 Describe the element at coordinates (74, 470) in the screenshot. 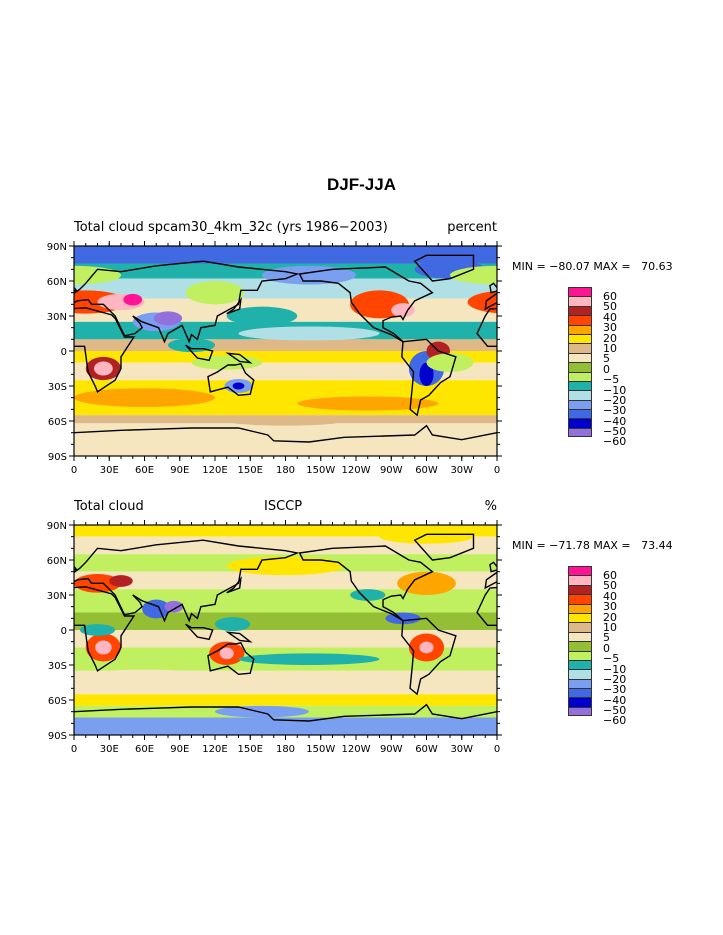

I see `lon-tick-label: 0` at that location.